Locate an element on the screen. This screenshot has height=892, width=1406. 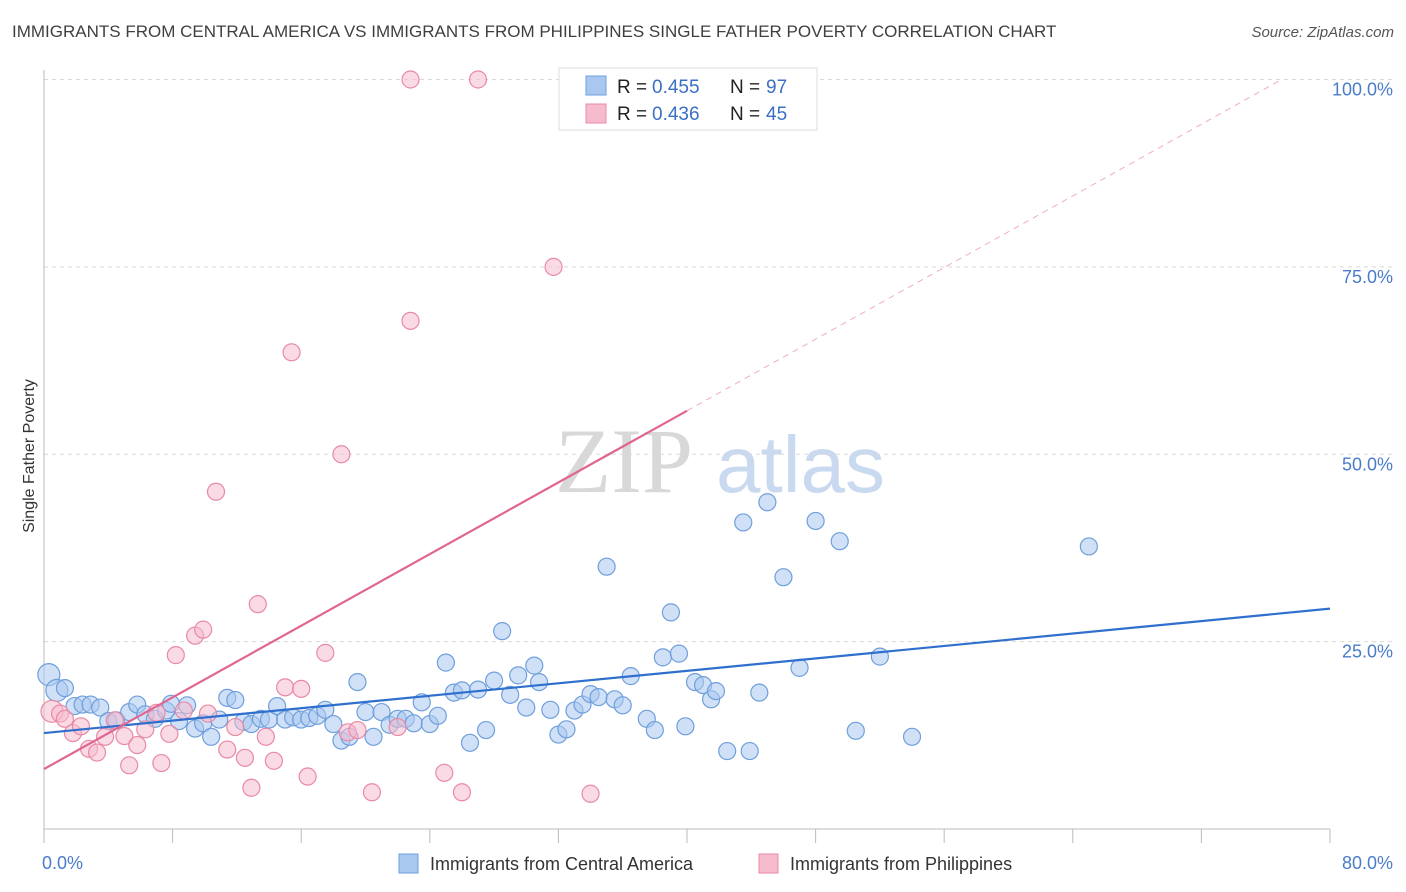
trend-line-central-america is located at coordinates (687, 671).